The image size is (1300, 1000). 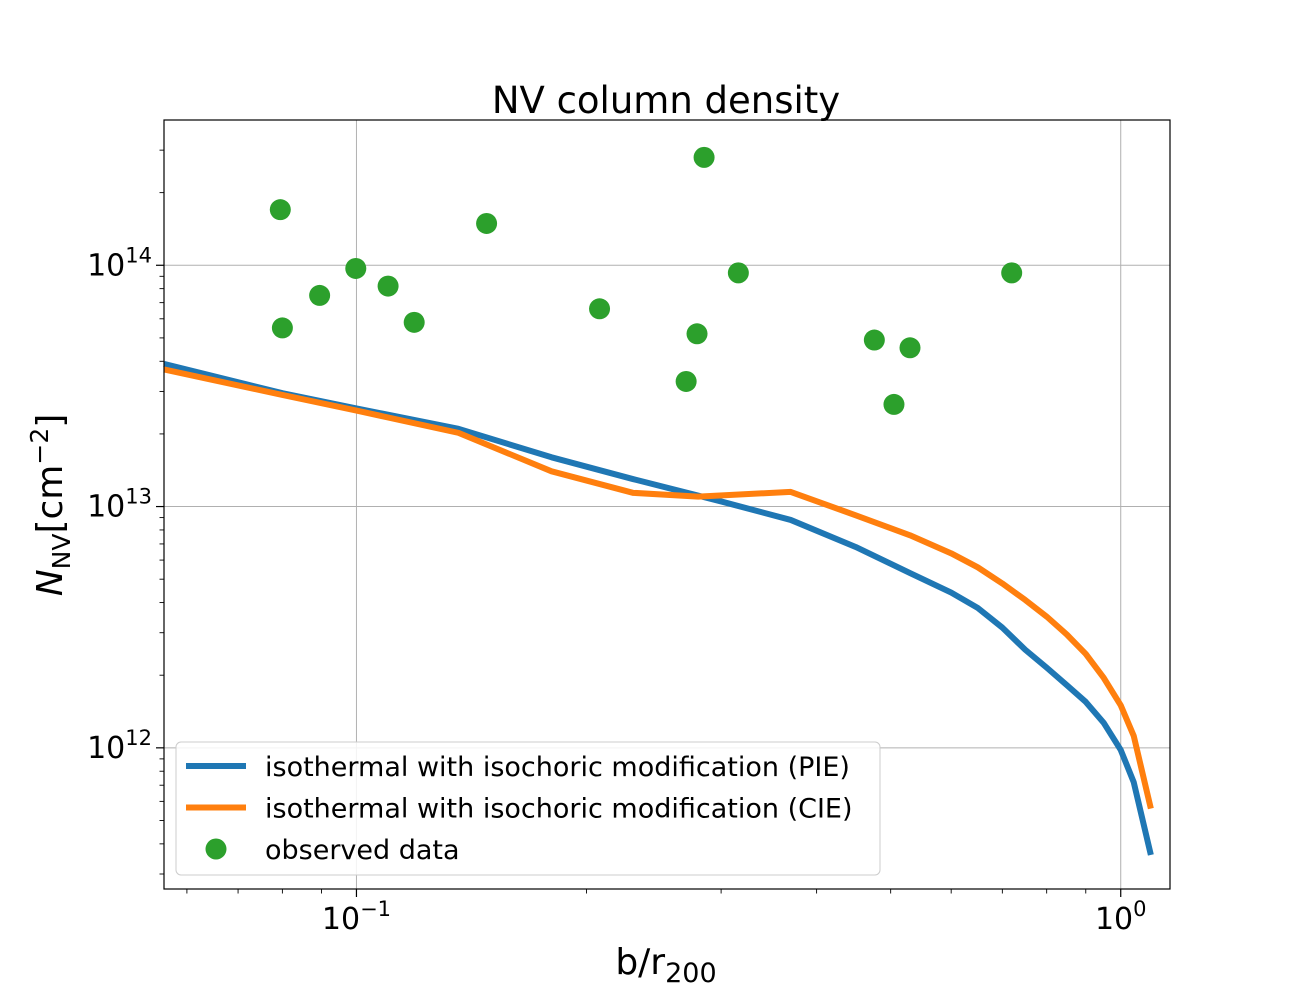 I want to click on y-axis-label-unit-close: ], so click(x=50, y=421).